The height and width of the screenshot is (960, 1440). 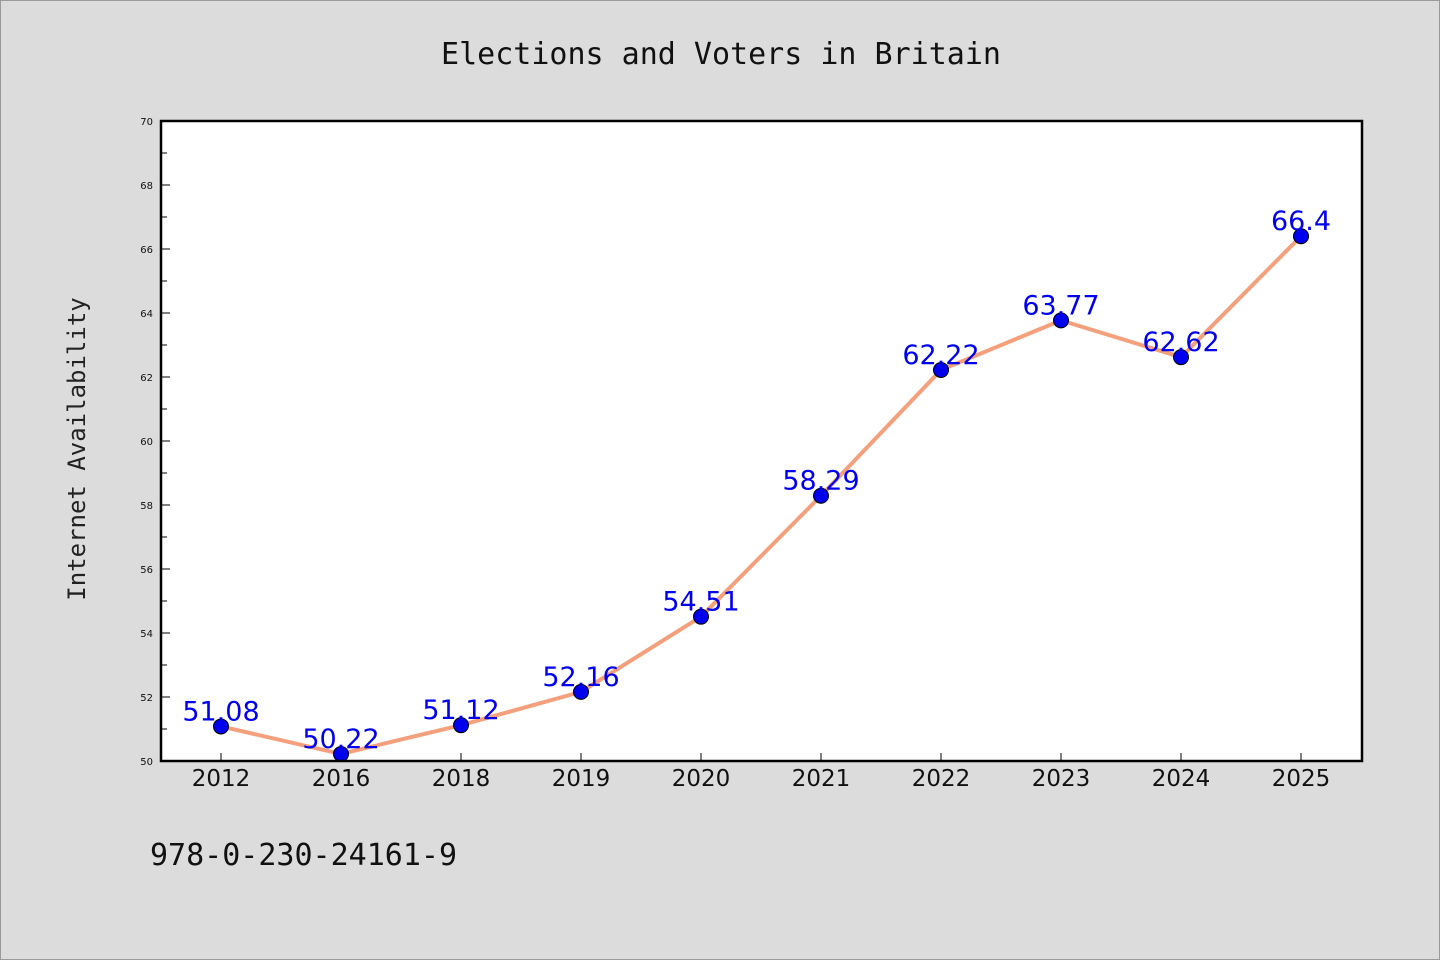 What do you see at coordinates (1181, 779) in the screenshot?
I see `x-tick-label: 2024` at bounding box center [1181, 779].